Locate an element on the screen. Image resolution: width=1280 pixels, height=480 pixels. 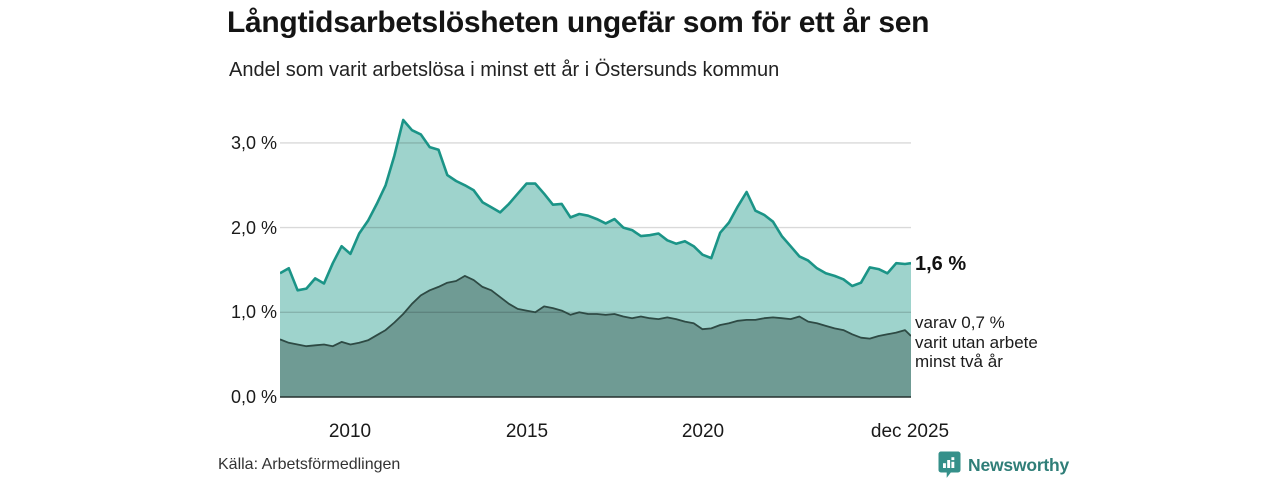
x-tick-label-2020: 2020 is located at coordinates (703, 431).